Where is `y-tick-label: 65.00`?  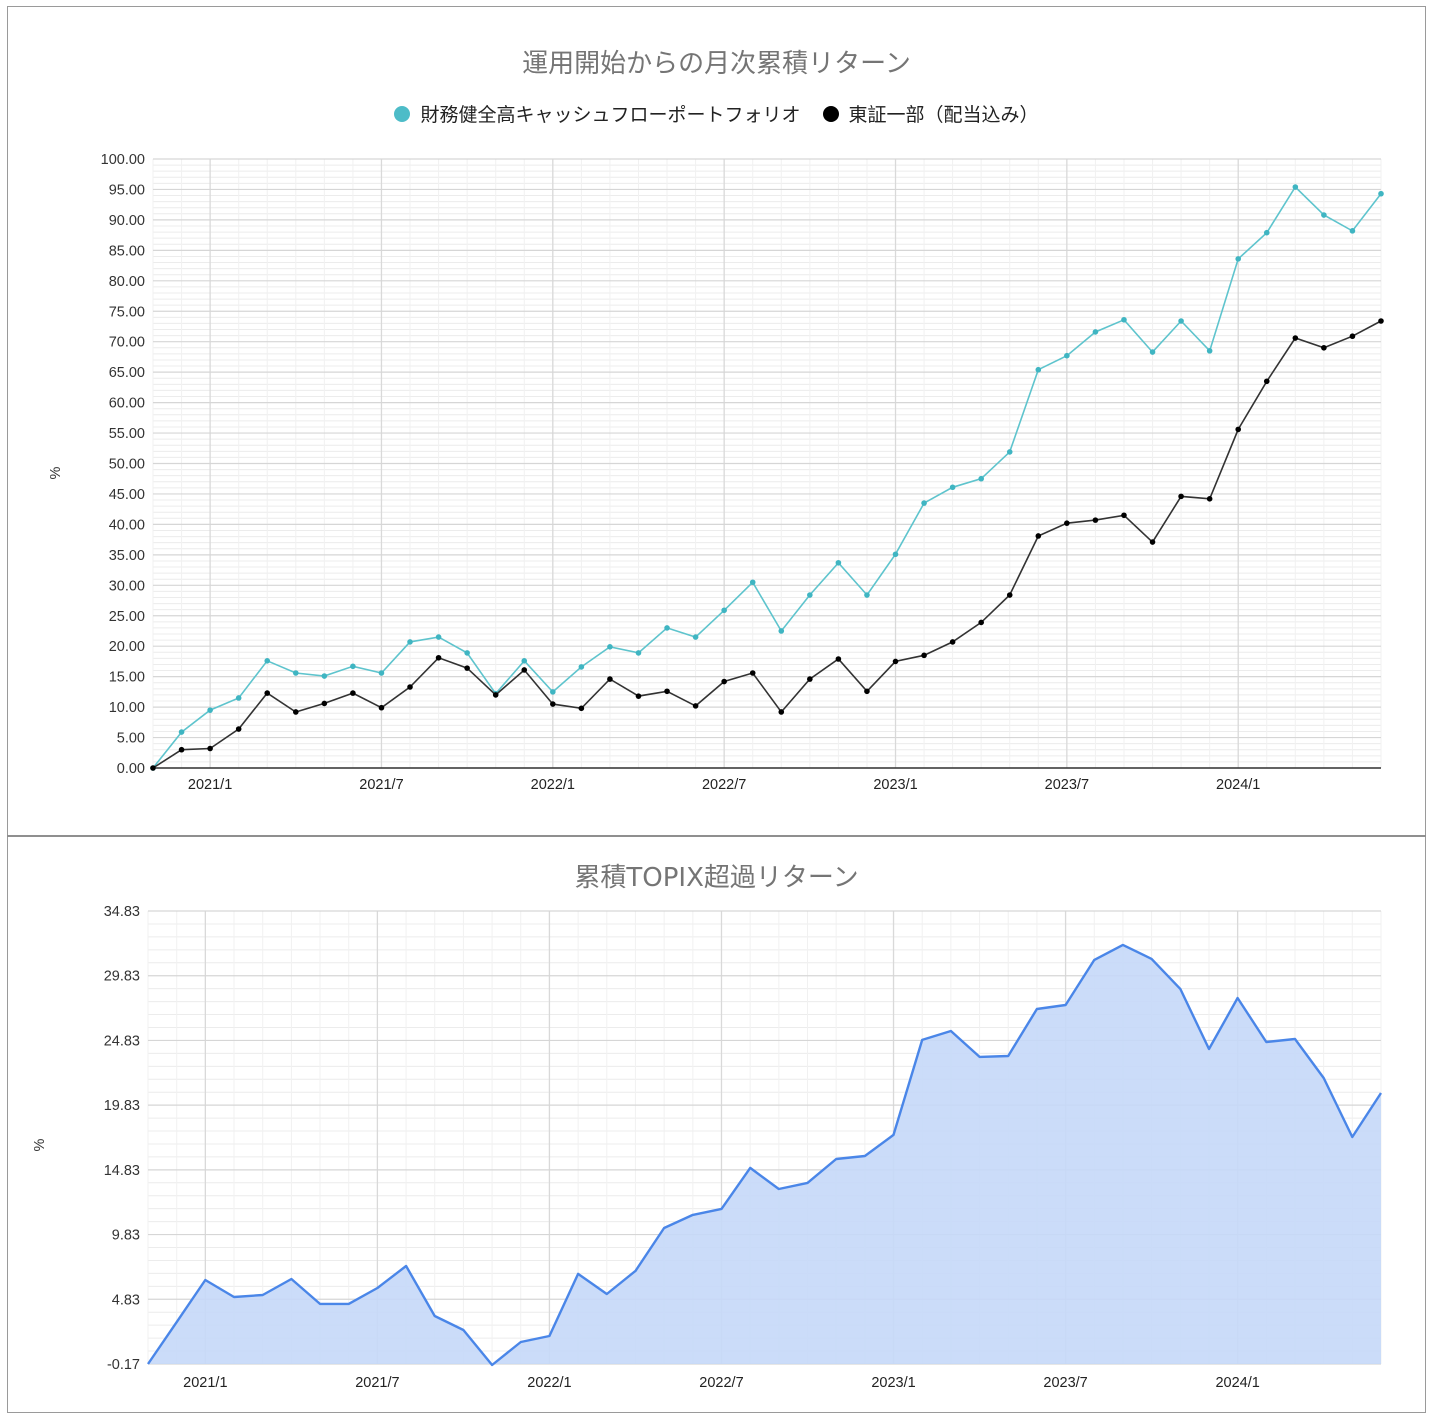 y-tick-label: 65.00 is located at coordinates (127, 373).